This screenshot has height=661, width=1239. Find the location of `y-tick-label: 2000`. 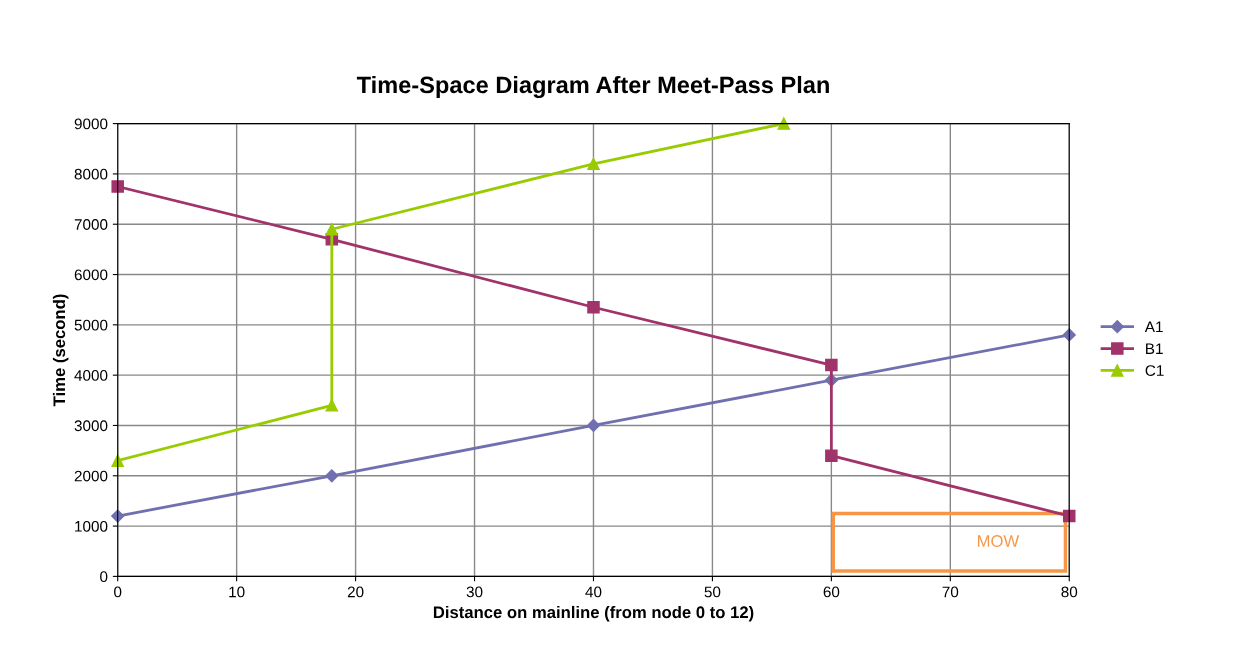

y-tick-label: 2000 is located at coordinates (91, 476).